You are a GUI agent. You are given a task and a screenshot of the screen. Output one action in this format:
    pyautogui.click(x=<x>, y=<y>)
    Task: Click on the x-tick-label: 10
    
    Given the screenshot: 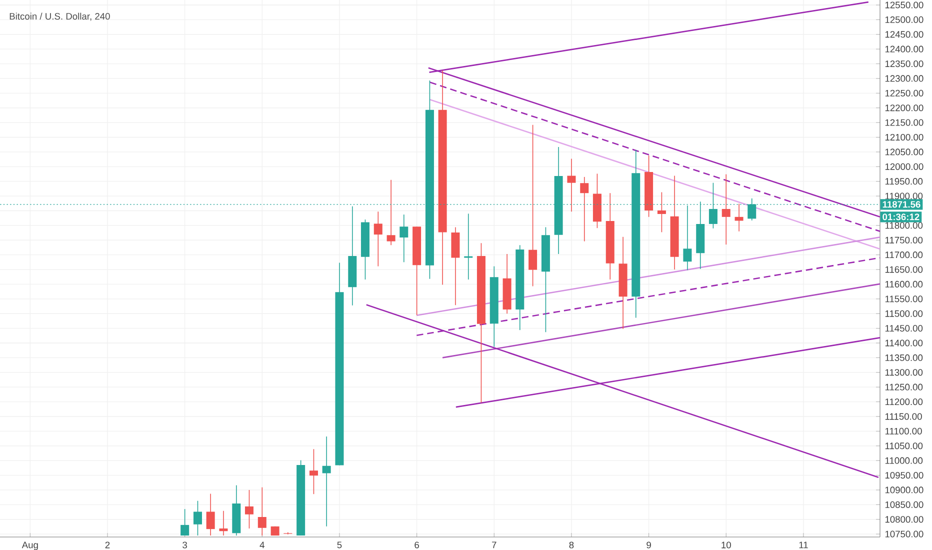 What is the action you would take?
    pyautogui.click(x=726, y=545)
    